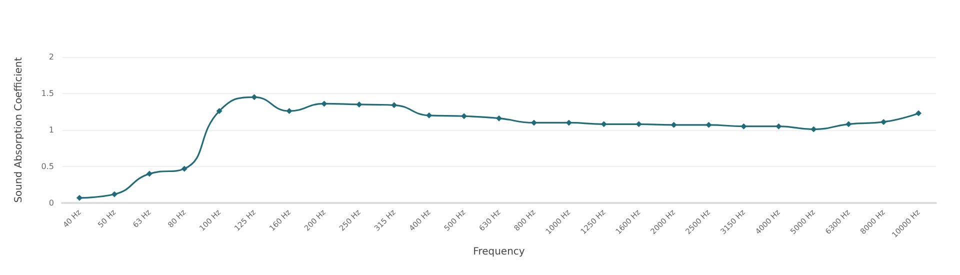 This screenshot has height=275, width=960. Describe the element at coordinates (19, 130) in the screenshot. I see `y-axis-title: Sound Absorption Coefficient` at that location.